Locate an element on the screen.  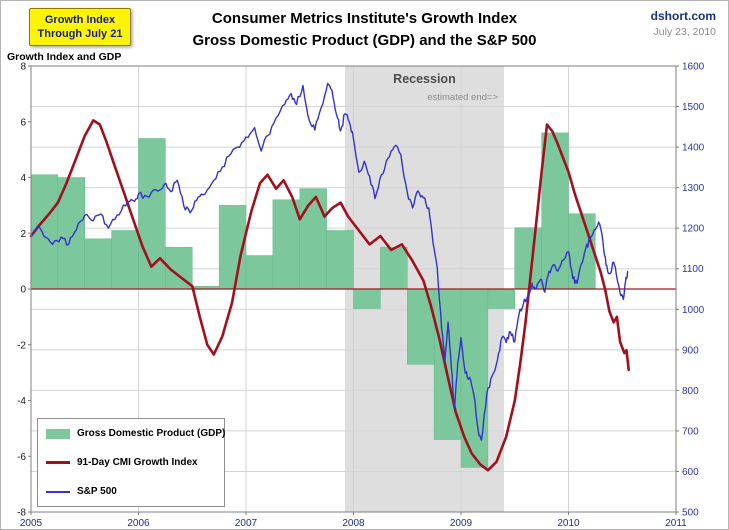
legend-item-cmi: 91-Day CMI Growth Index is located at coordinates (131, 462).